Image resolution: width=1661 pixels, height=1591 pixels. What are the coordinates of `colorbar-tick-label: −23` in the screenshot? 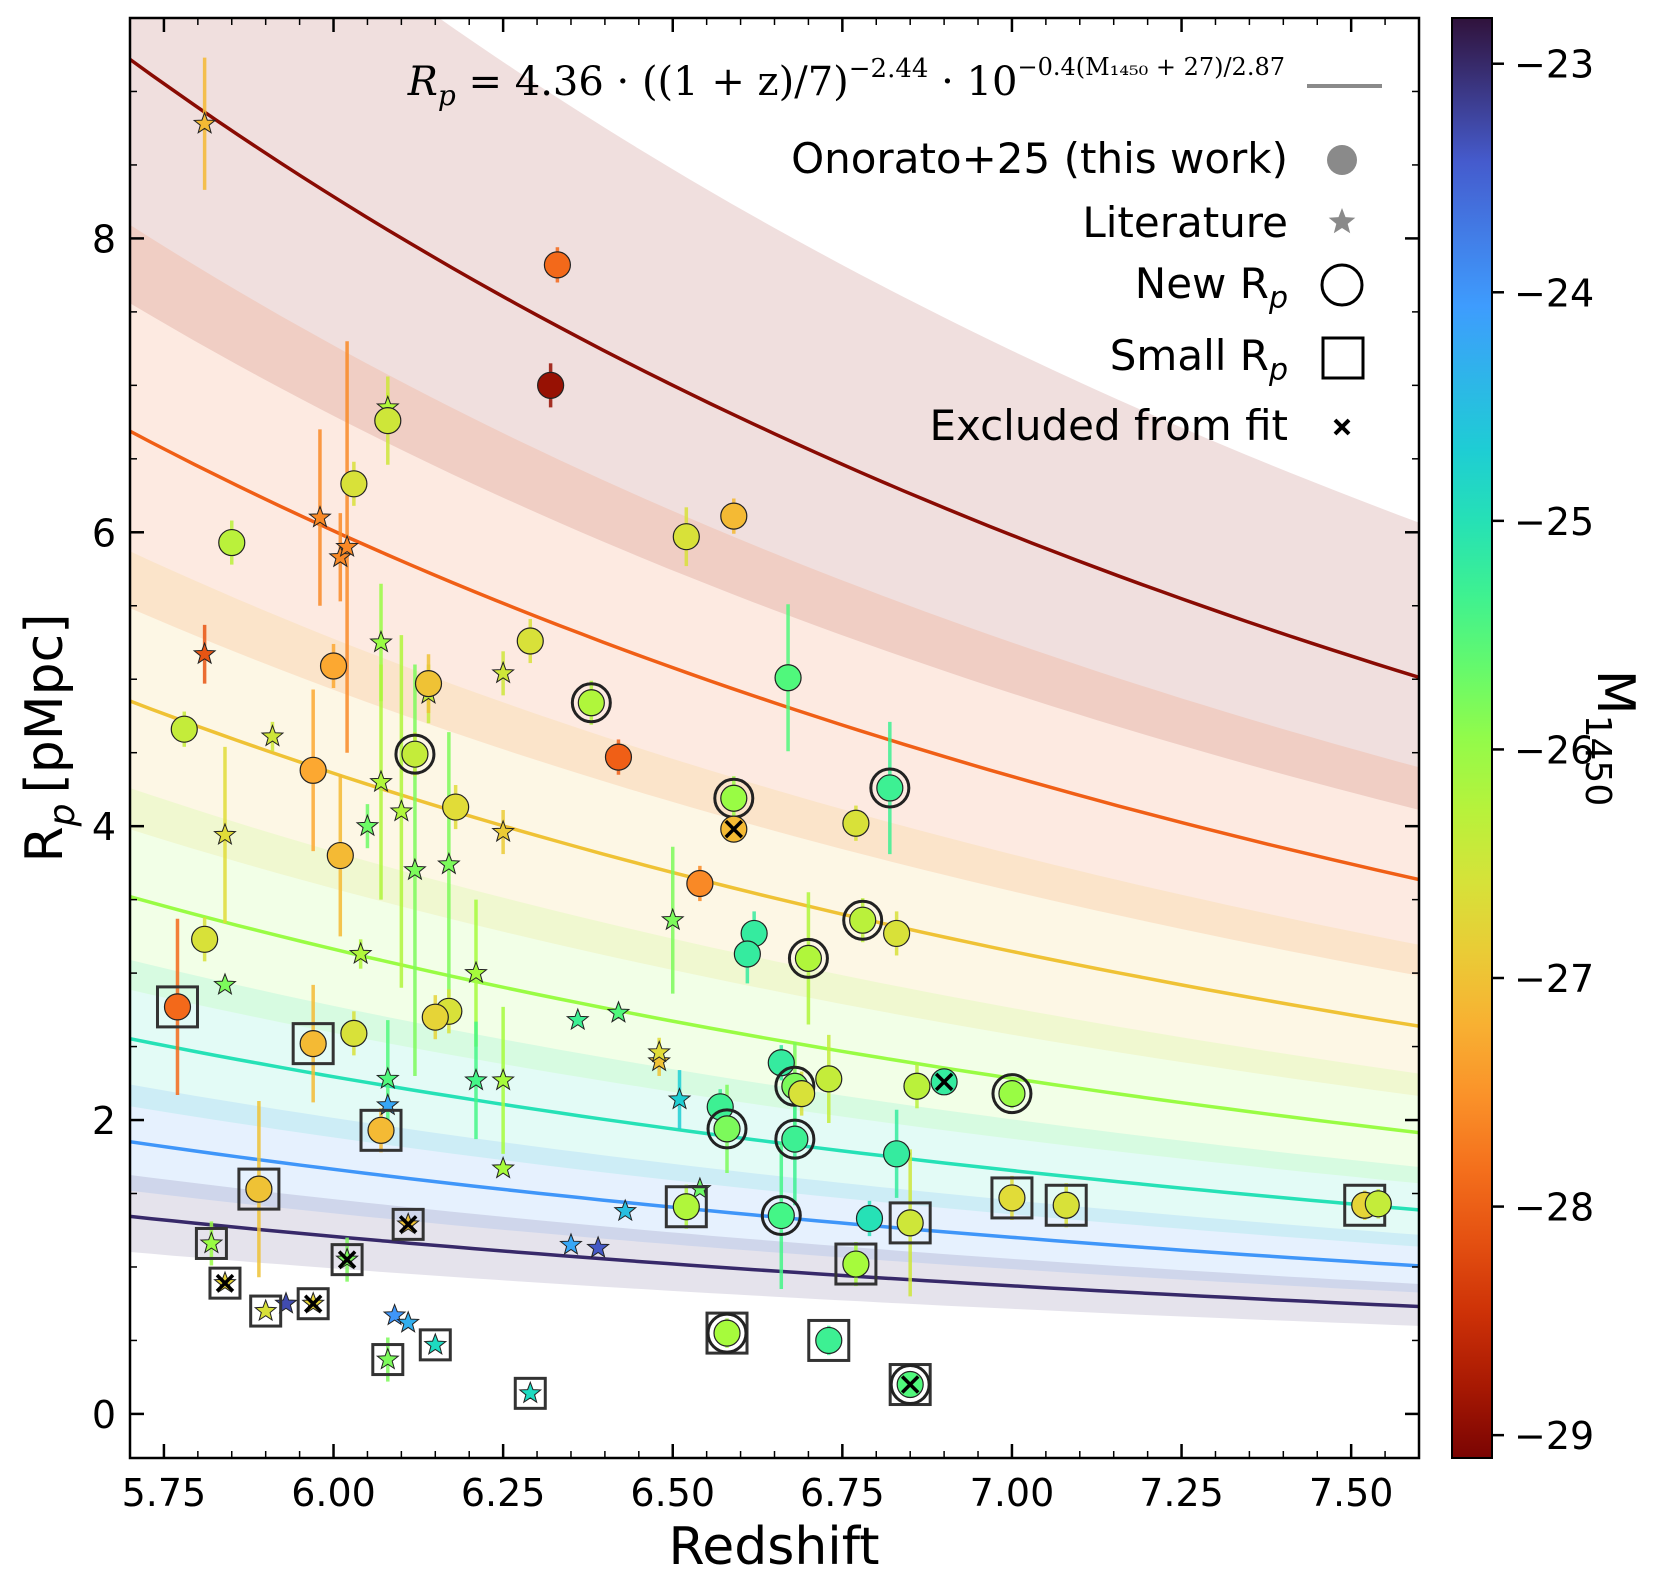 It's located at (1554, 65).